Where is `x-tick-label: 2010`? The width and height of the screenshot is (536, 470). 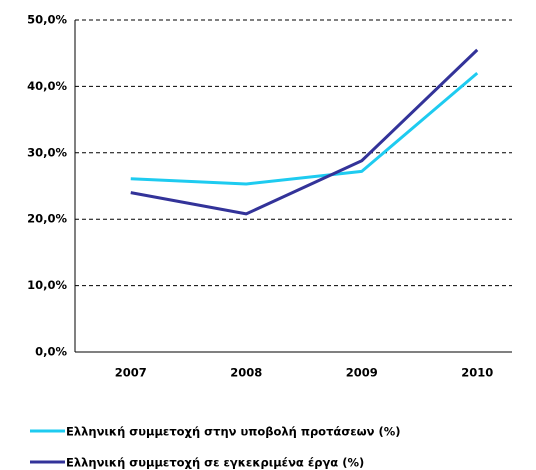 x-tick-label: 2010 is located at coordinates (477, 373).